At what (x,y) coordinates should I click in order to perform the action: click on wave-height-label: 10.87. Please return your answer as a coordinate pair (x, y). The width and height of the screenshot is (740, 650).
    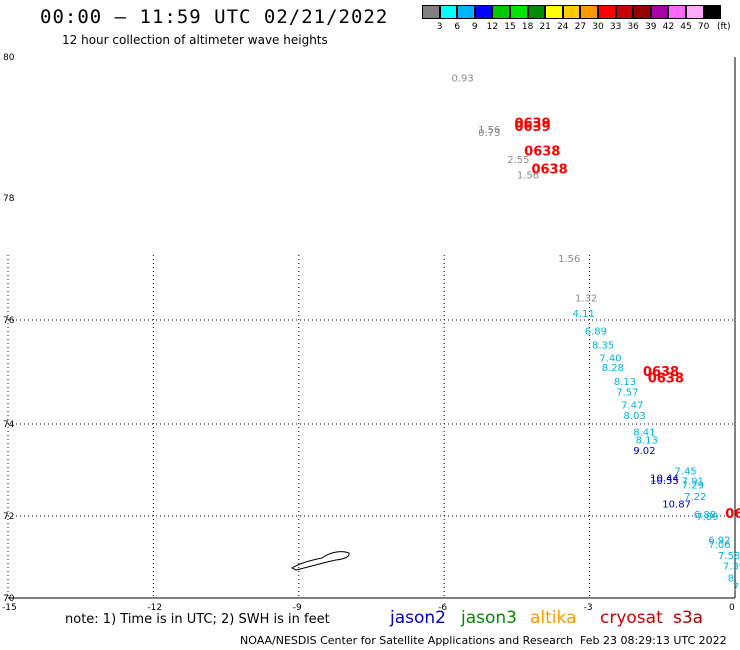
    Looking at the image, I should click on (676, 505).